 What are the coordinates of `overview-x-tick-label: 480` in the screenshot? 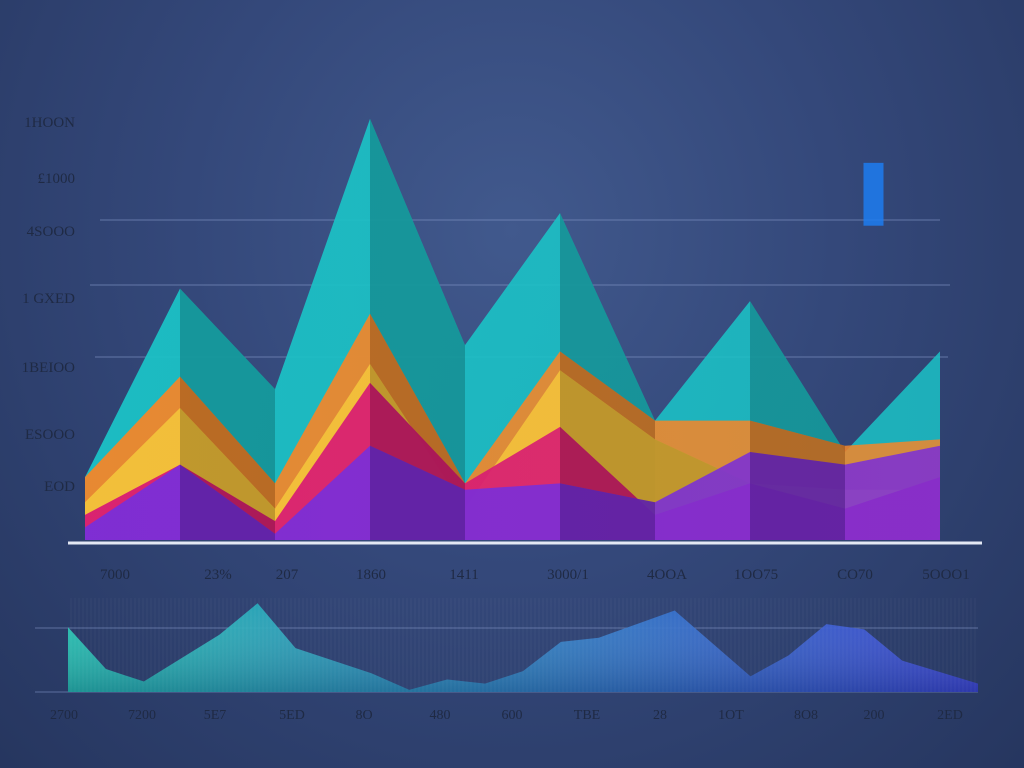 It's located at (440, 715).